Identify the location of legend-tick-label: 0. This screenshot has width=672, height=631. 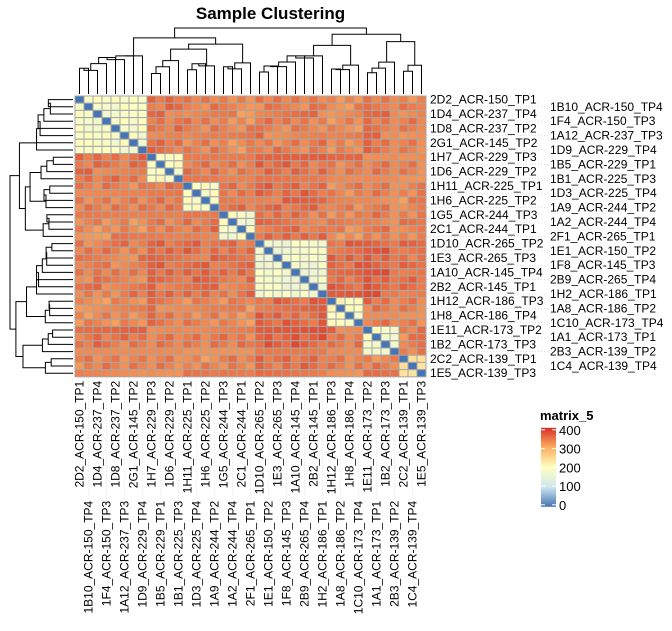
(562, 505).